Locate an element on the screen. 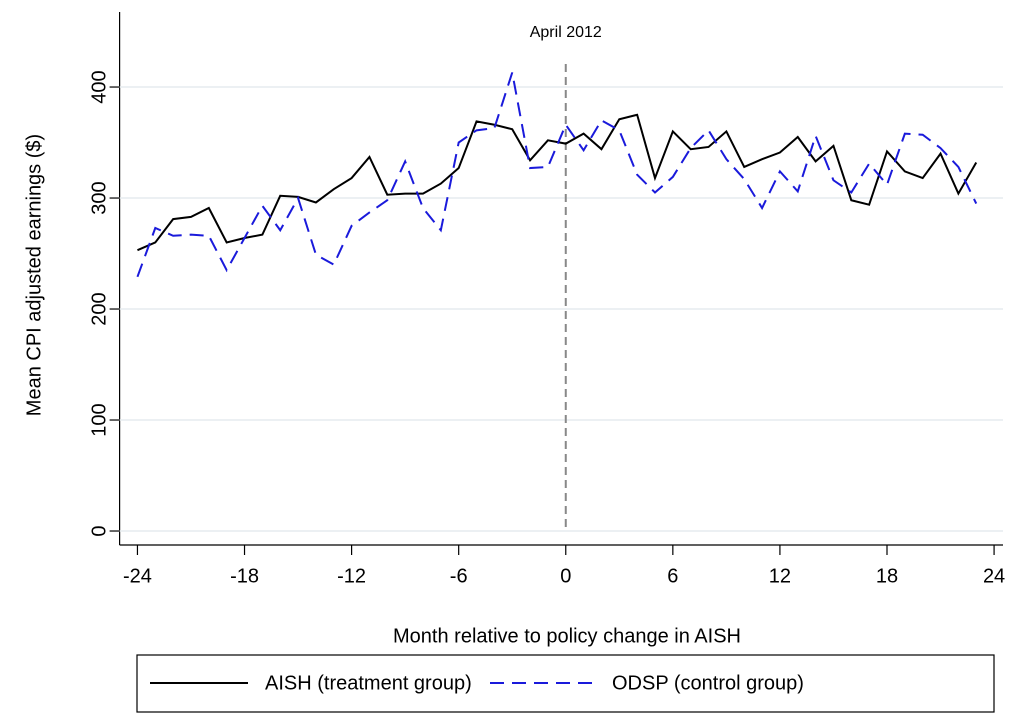 Image resolution: width=1011 pixels, height=716 pixels. x-axis-title: Month relative to policy change in AISH is located at coordinates (567, 636).